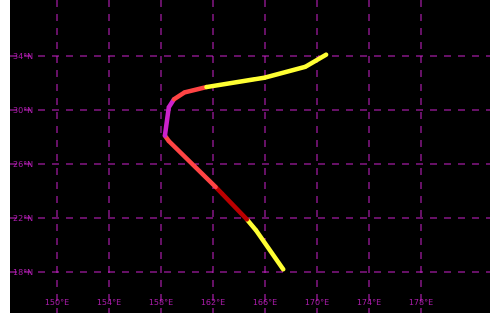 The width and height of the screenshot is (502, 322). I want to click on lat-tick-label: 18°N, so click(23, 272).